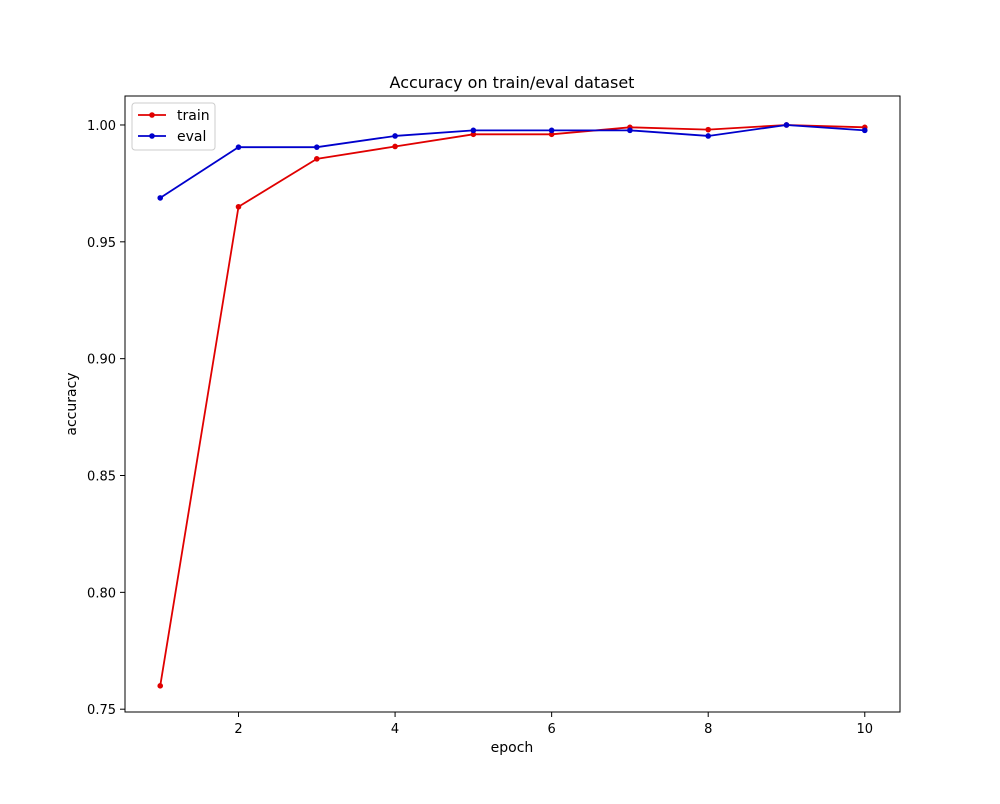  Describe the element at coordinates (173, 126) in the screenshot. I see `legend: train eval` at that location.